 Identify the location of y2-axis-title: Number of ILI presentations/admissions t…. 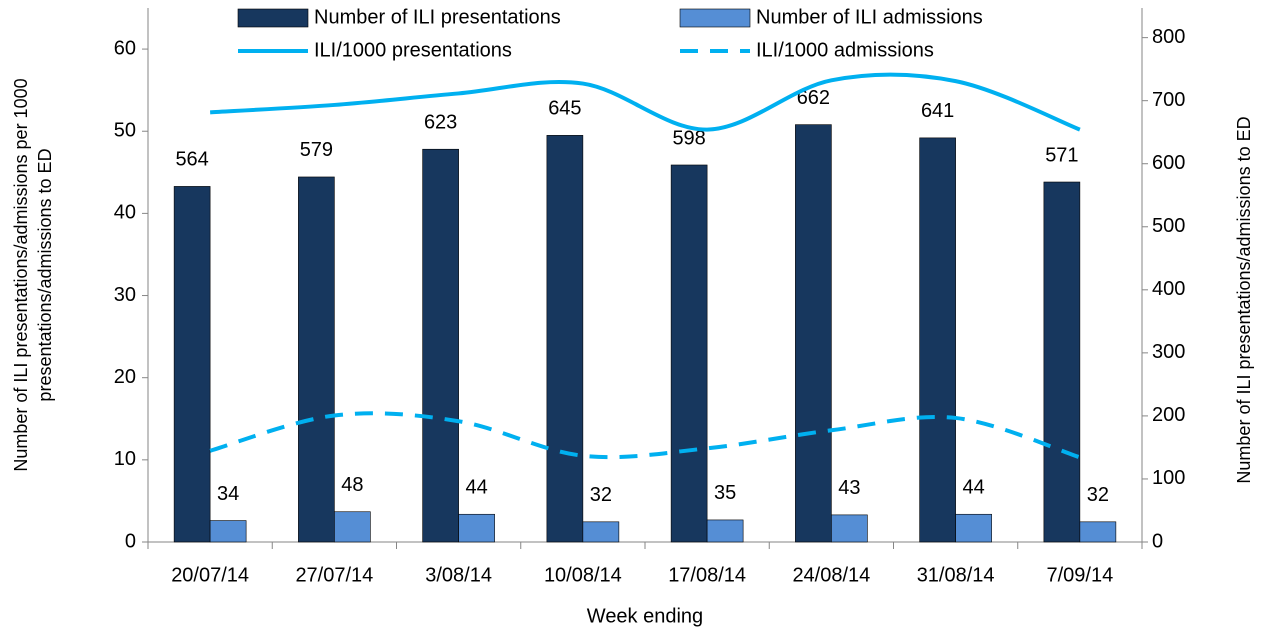
(1244, 299).